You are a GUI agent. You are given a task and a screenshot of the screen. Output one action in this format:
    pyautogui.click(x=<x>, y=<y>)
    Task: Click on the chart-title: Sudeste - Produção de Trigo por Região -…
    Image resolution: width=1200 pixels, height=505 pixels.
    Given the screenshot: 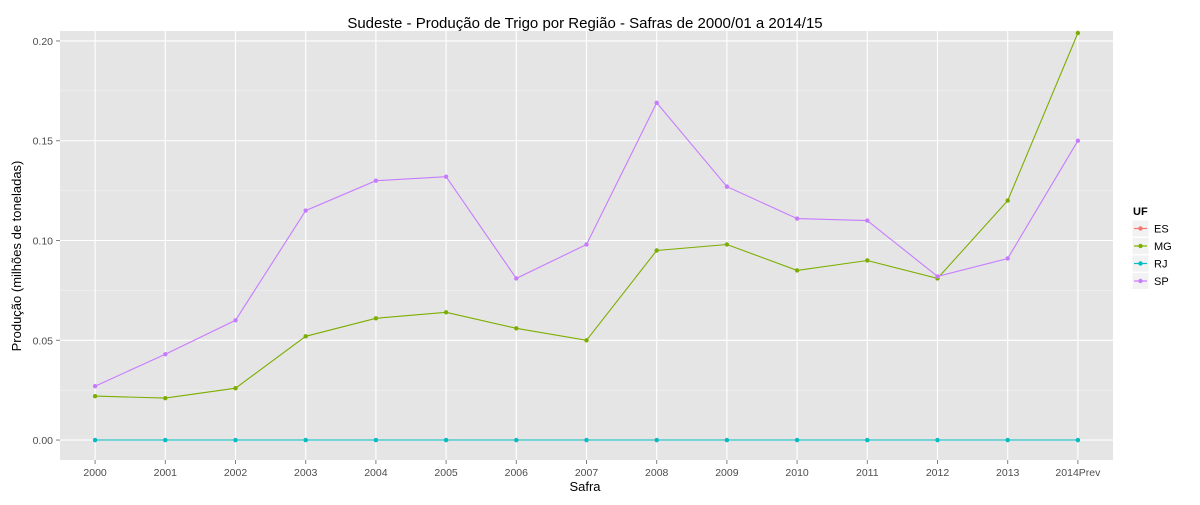 What is the action you would take?
    pyautogui.click(x=584, y=23)
    